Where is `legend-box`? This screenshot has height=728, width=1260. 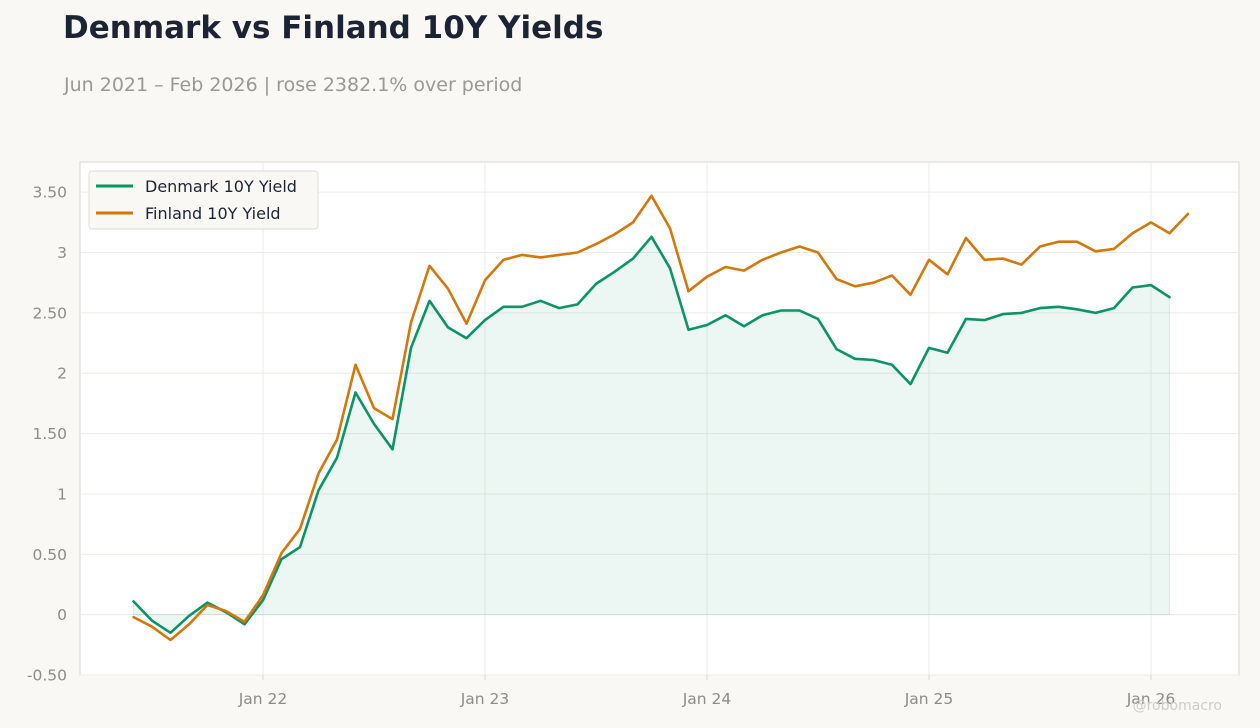
legend-box is located at coordinates (203, 200).